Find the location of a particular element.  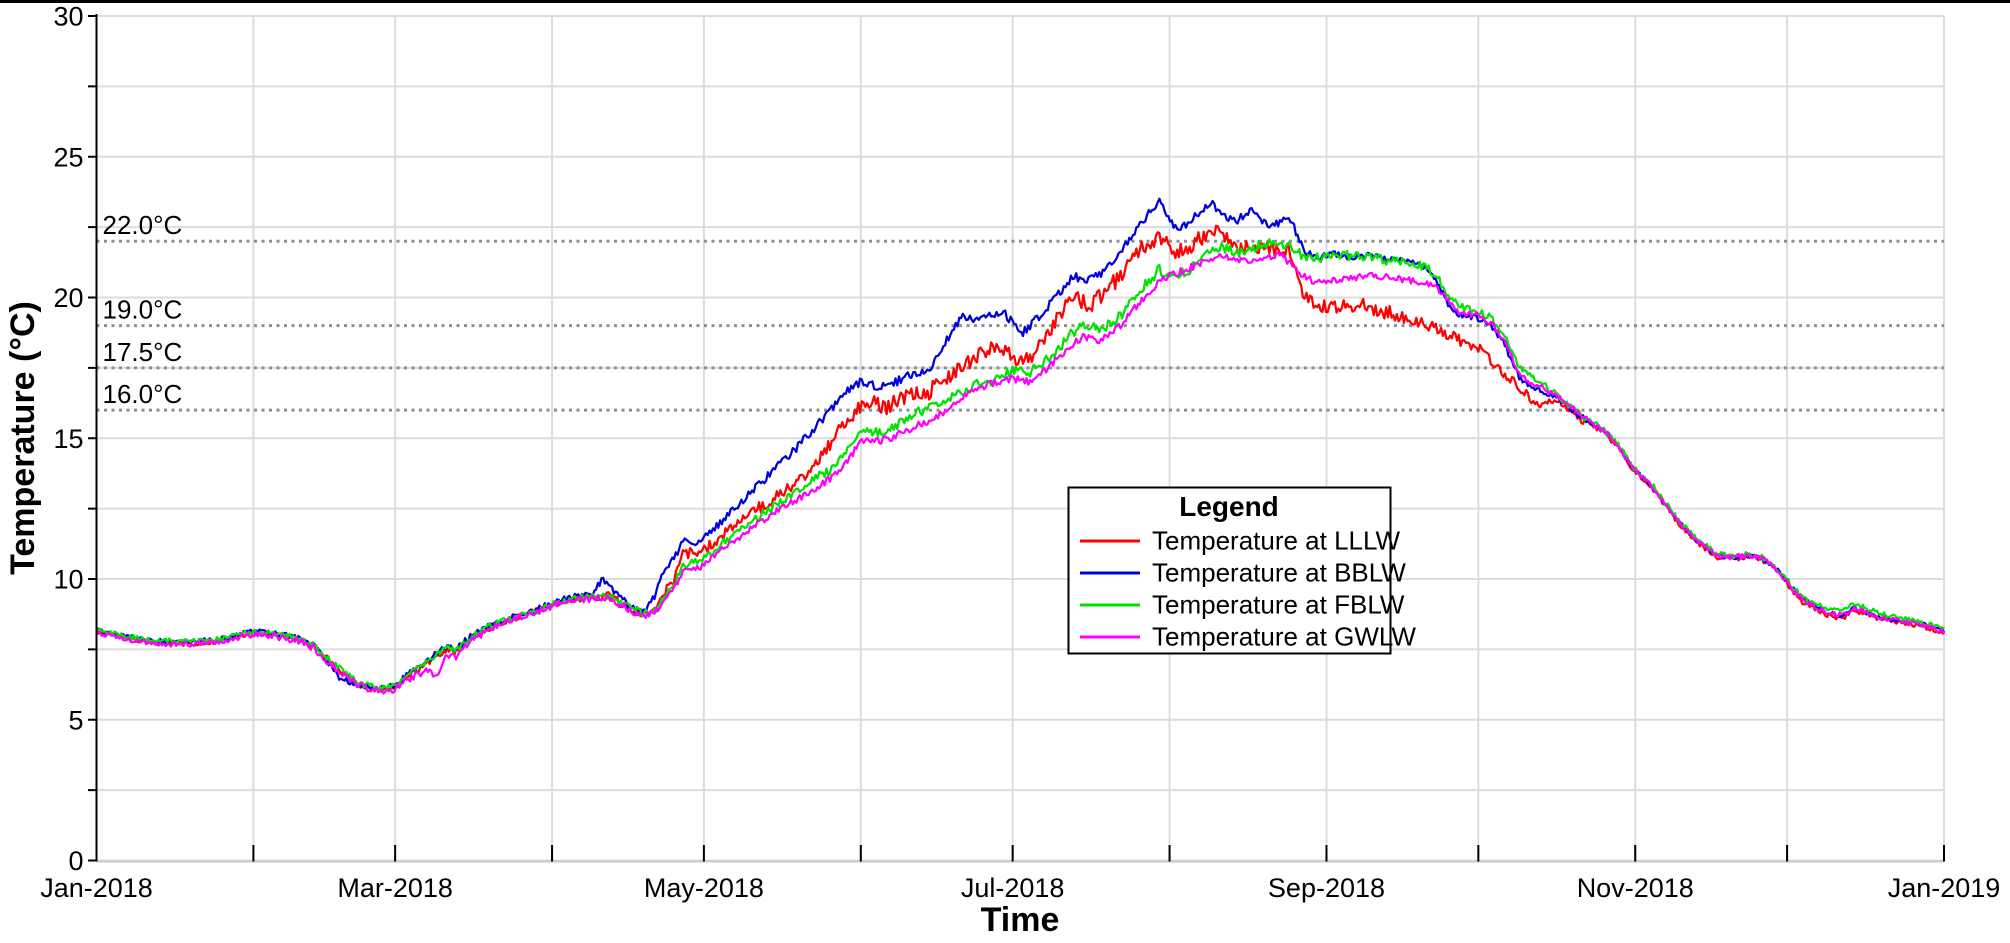

x-axis-title: Time is located at coordinates (1020, 920).